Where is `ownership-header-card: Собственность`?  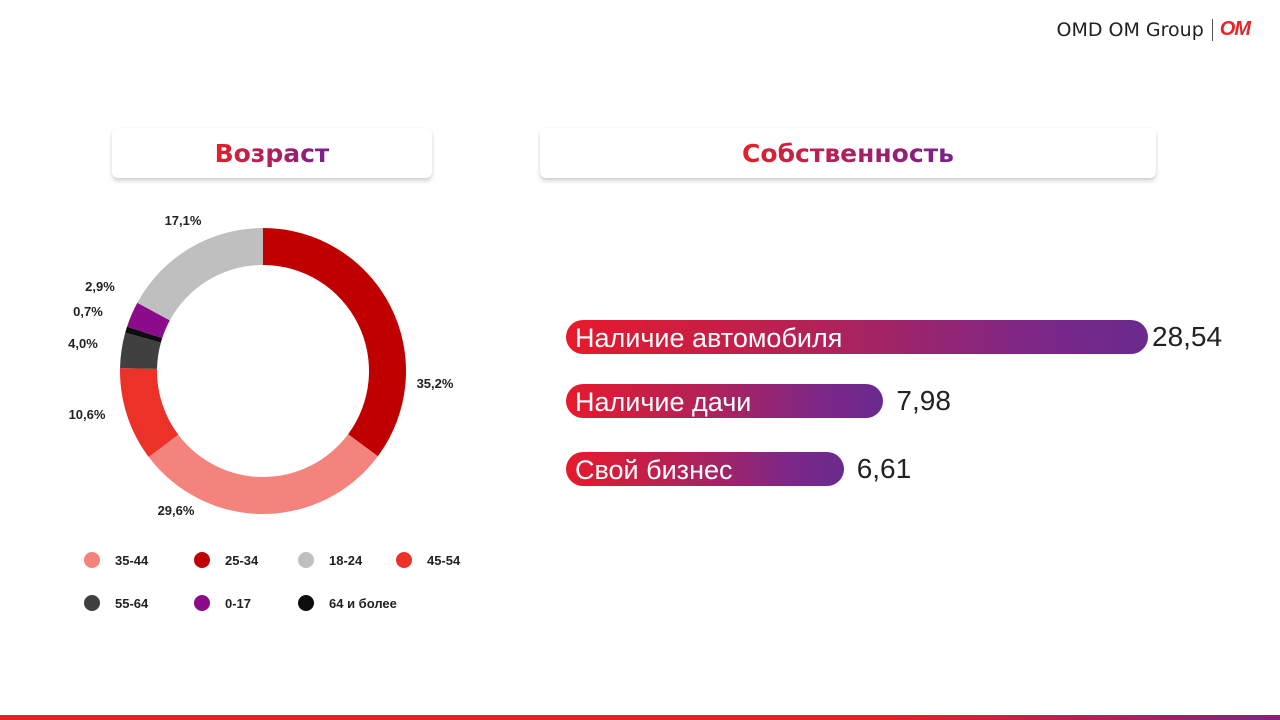
ownership-header-card: Собственность is located at coordinates (848, 153).